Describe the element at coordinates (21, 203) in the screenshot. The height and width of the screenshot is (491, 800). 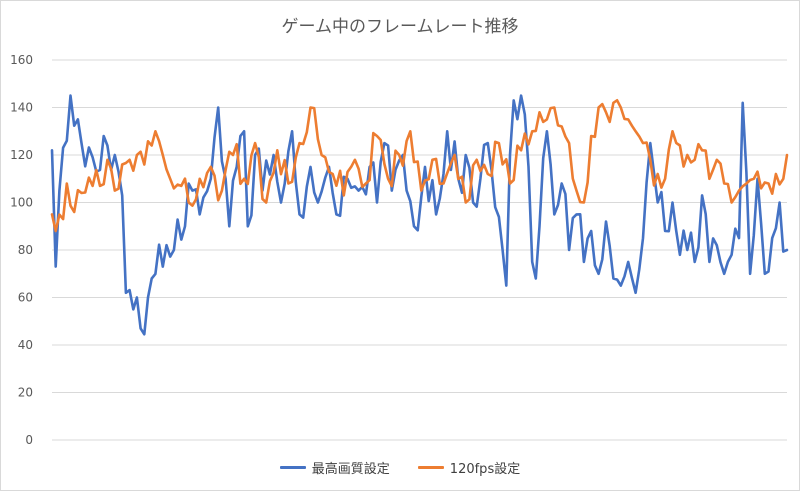
I see `y-tick-label: 100` at that location.